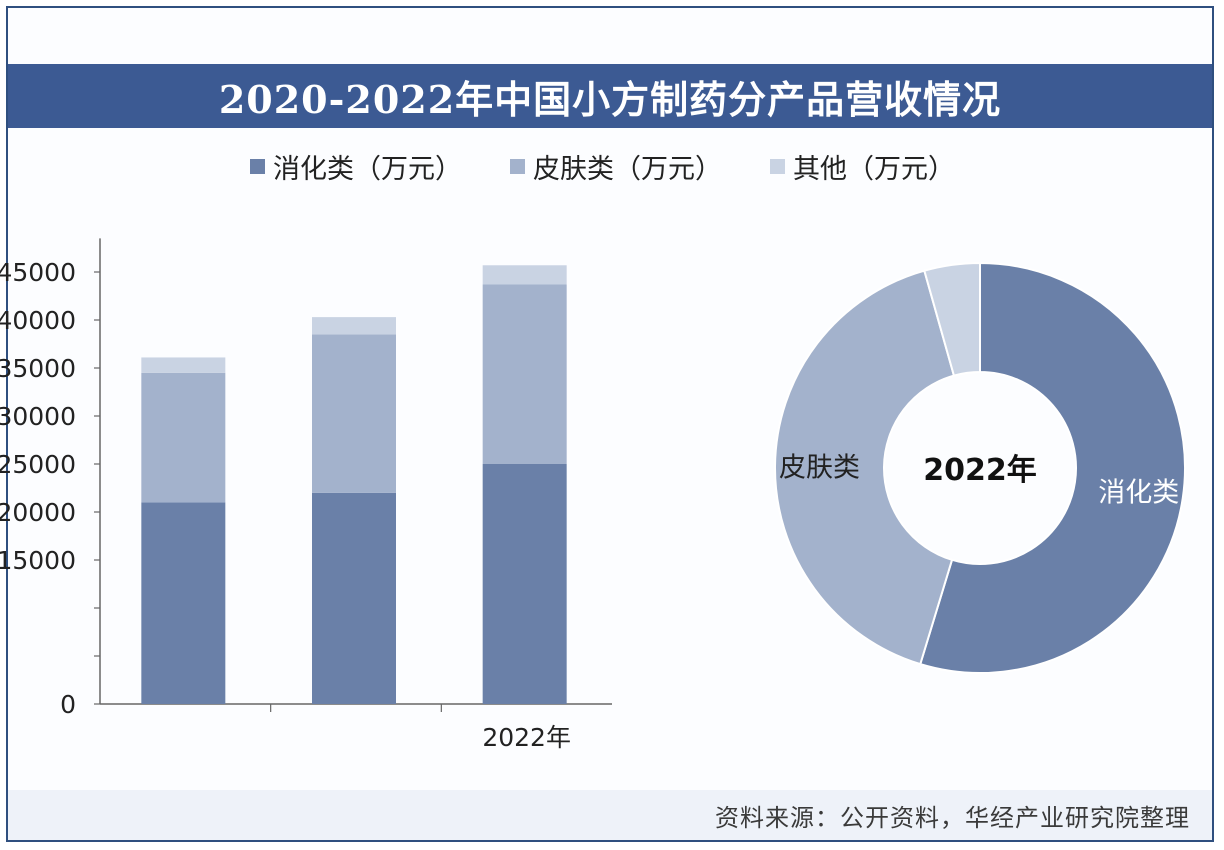 The height and width of the screenshot is (850, 1224). What do you see at coordinates (874, 169) in the screenshot?
I see `legend-label-other: 其他（万元）` at bounding box center [874, 169].